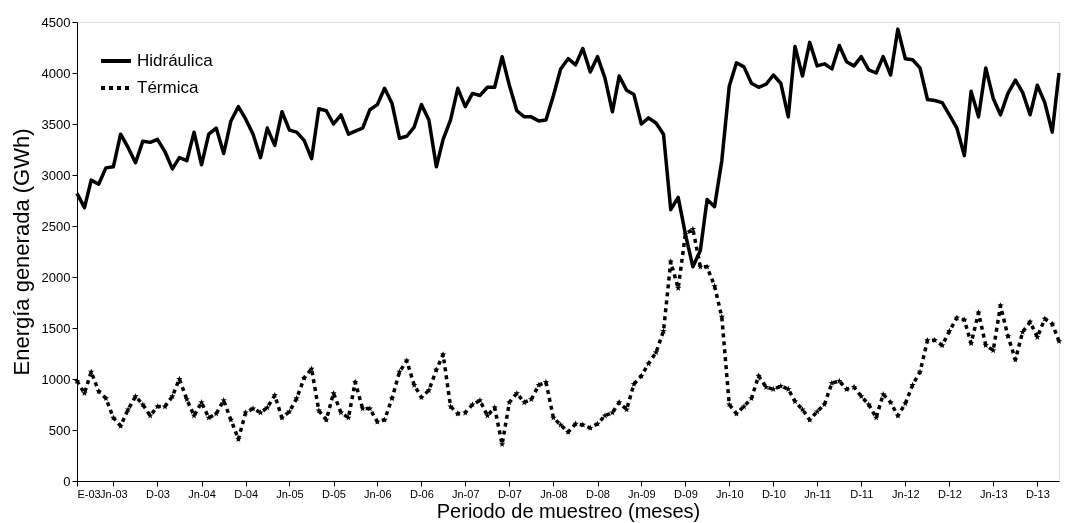 The image size is (1070, 523). Describe the element at coordinates (642, 493) in the screenshot. I see `x-tick-label: Jn-09` at that location.